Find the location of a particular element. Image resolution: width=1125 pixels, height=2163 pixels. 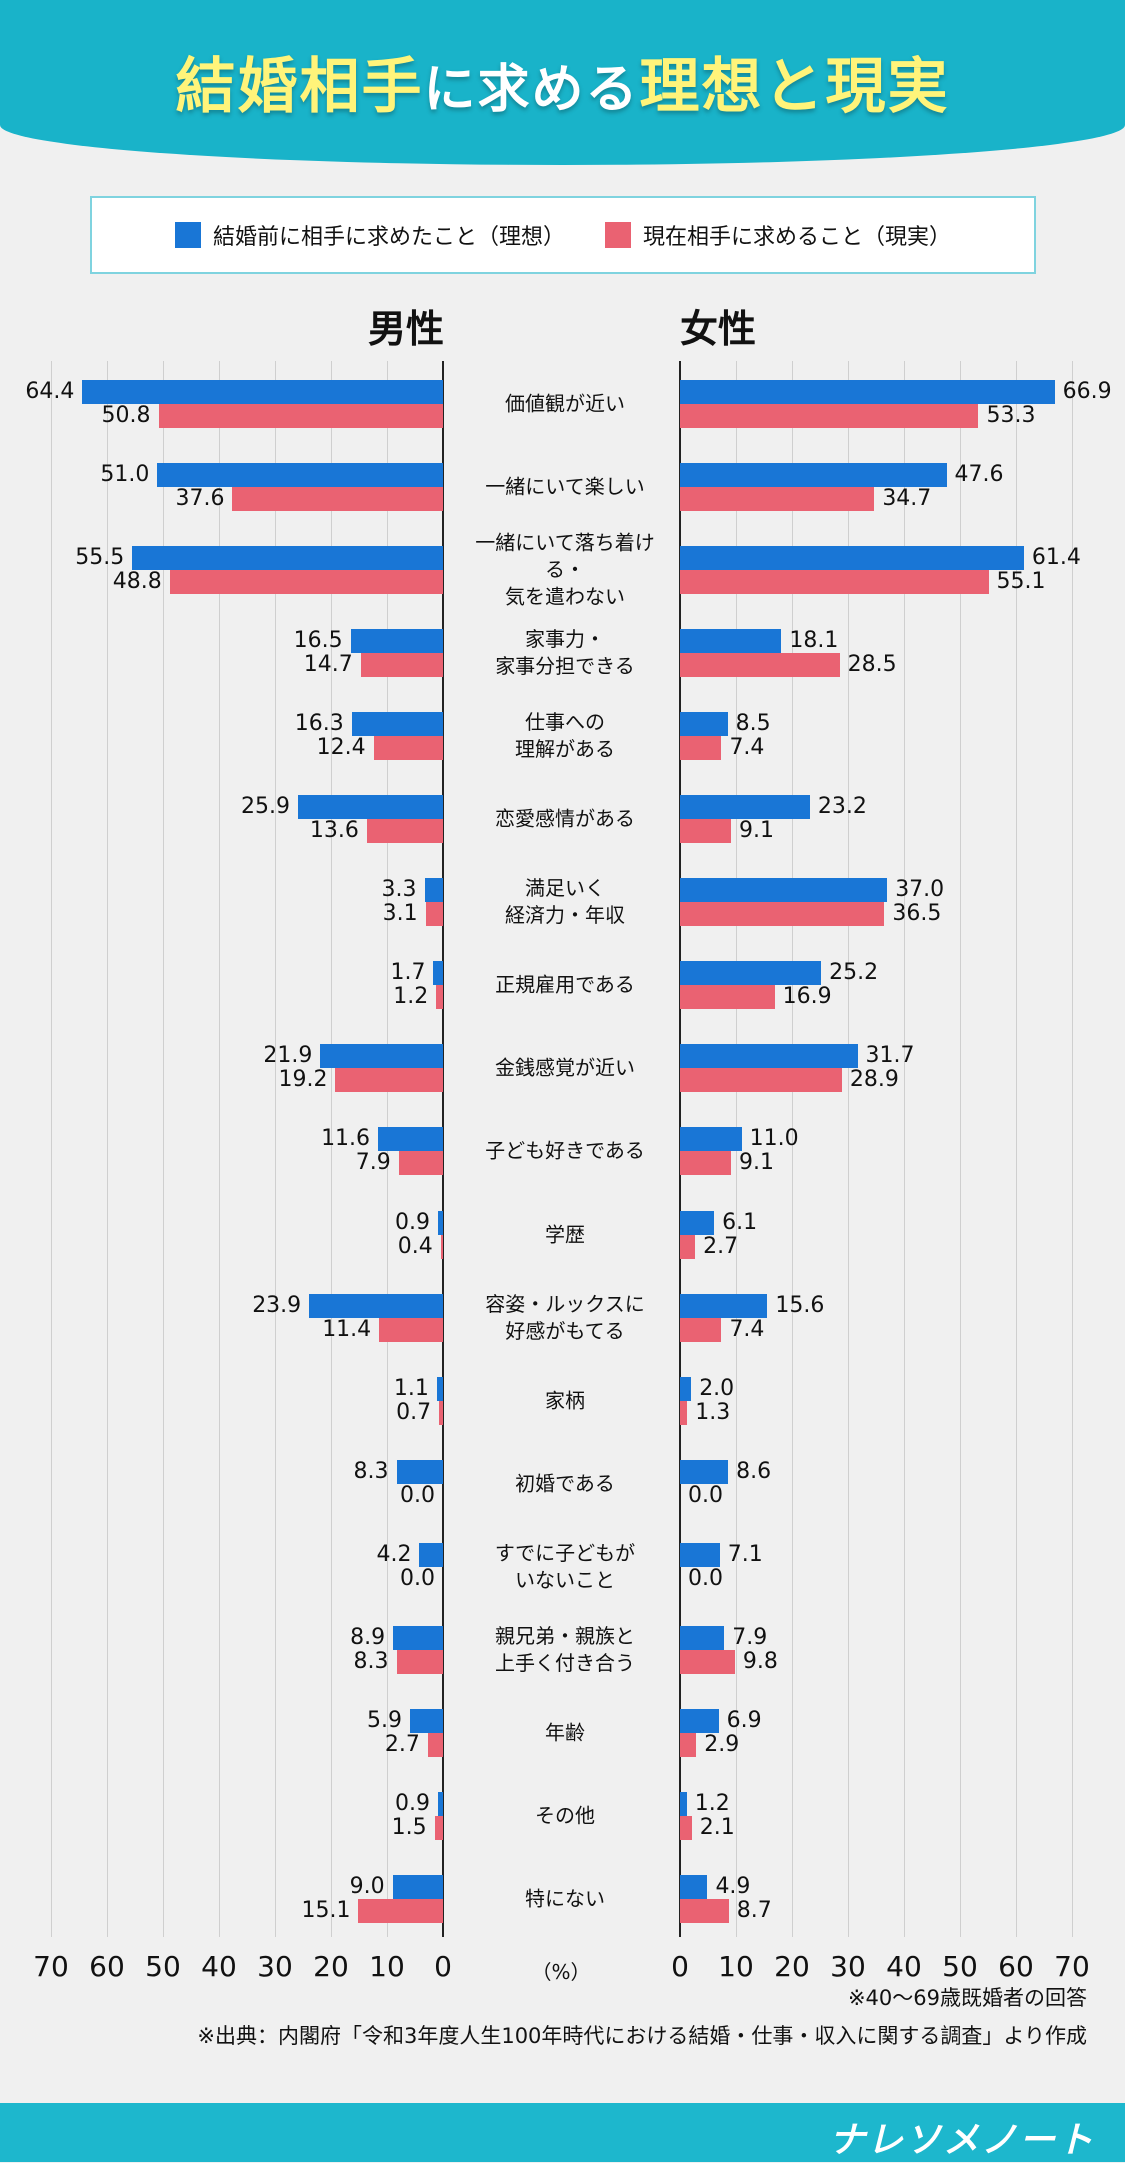

value-label-female-ideal: 31.7 is located at coordinates (890, 1056).